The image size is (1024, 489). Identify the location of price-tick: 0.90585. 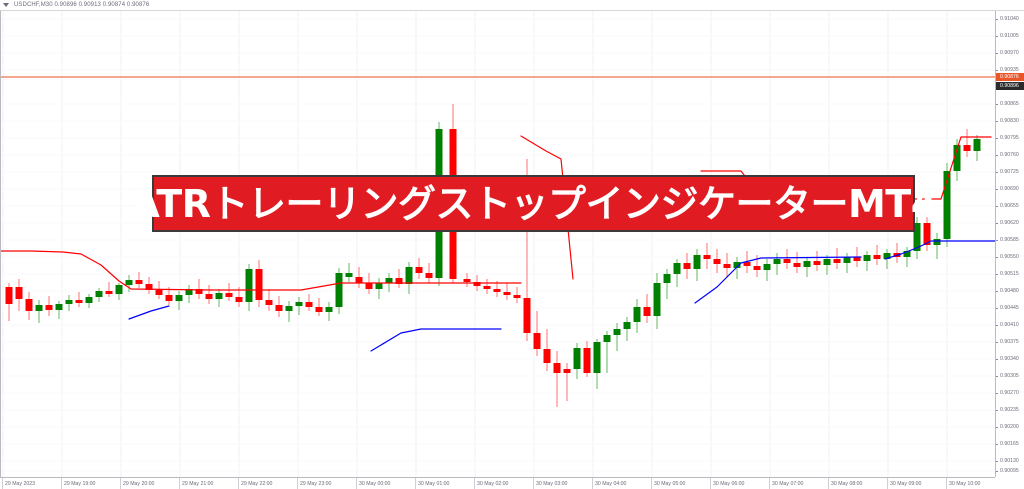
(1007, 240).